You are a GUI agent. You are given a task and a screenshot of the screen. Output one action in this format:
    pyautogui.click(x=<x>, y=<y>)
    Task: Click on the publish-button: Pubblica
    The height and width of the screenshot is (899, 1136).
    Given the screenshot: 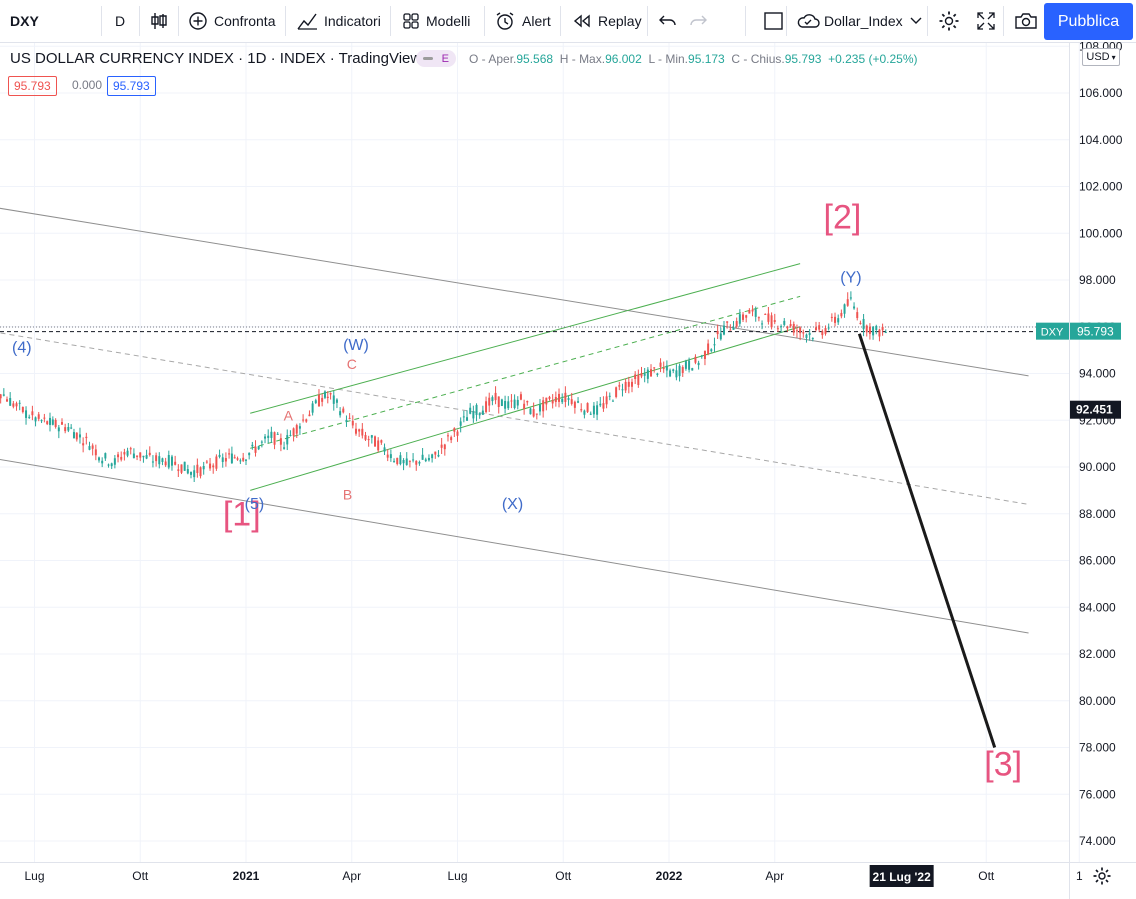 What is the action you would take?
    pyautogui.click(x=1088, y=21)
    